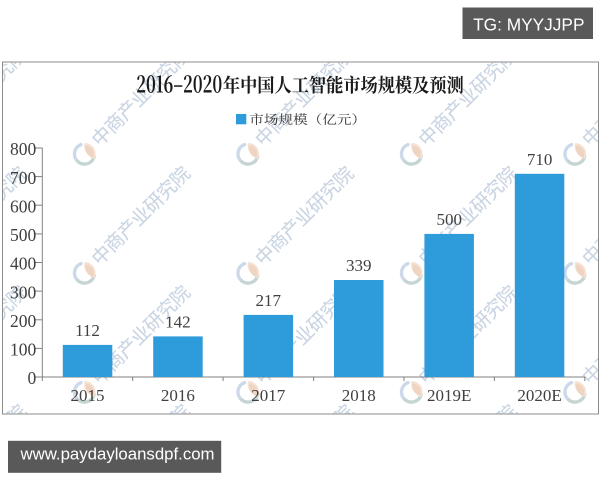 This screenshot has height=485, width=600. I want to click on svg-text: 142, so click(178, 321).